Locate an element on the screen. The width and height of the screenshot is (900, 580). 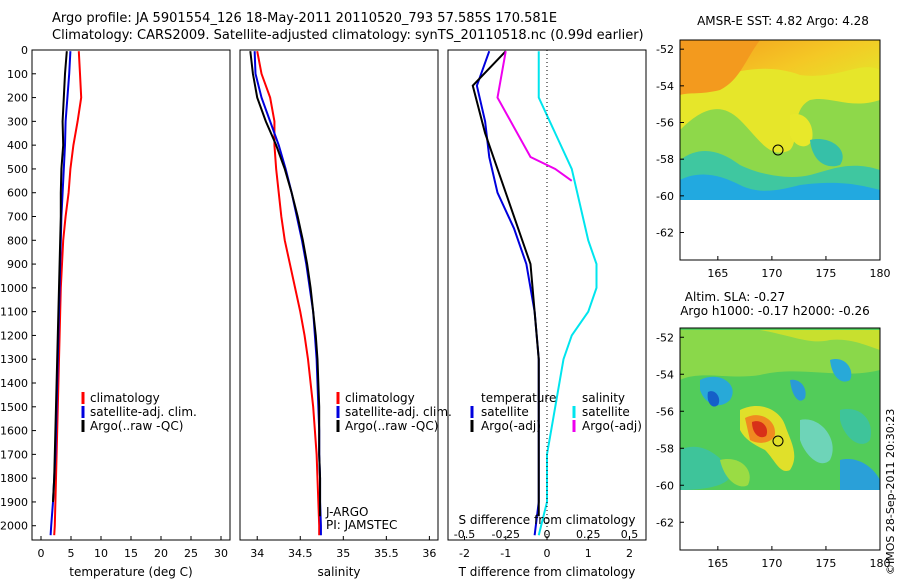
depth-tick-label: 800 is located at coordinates (17, 240).